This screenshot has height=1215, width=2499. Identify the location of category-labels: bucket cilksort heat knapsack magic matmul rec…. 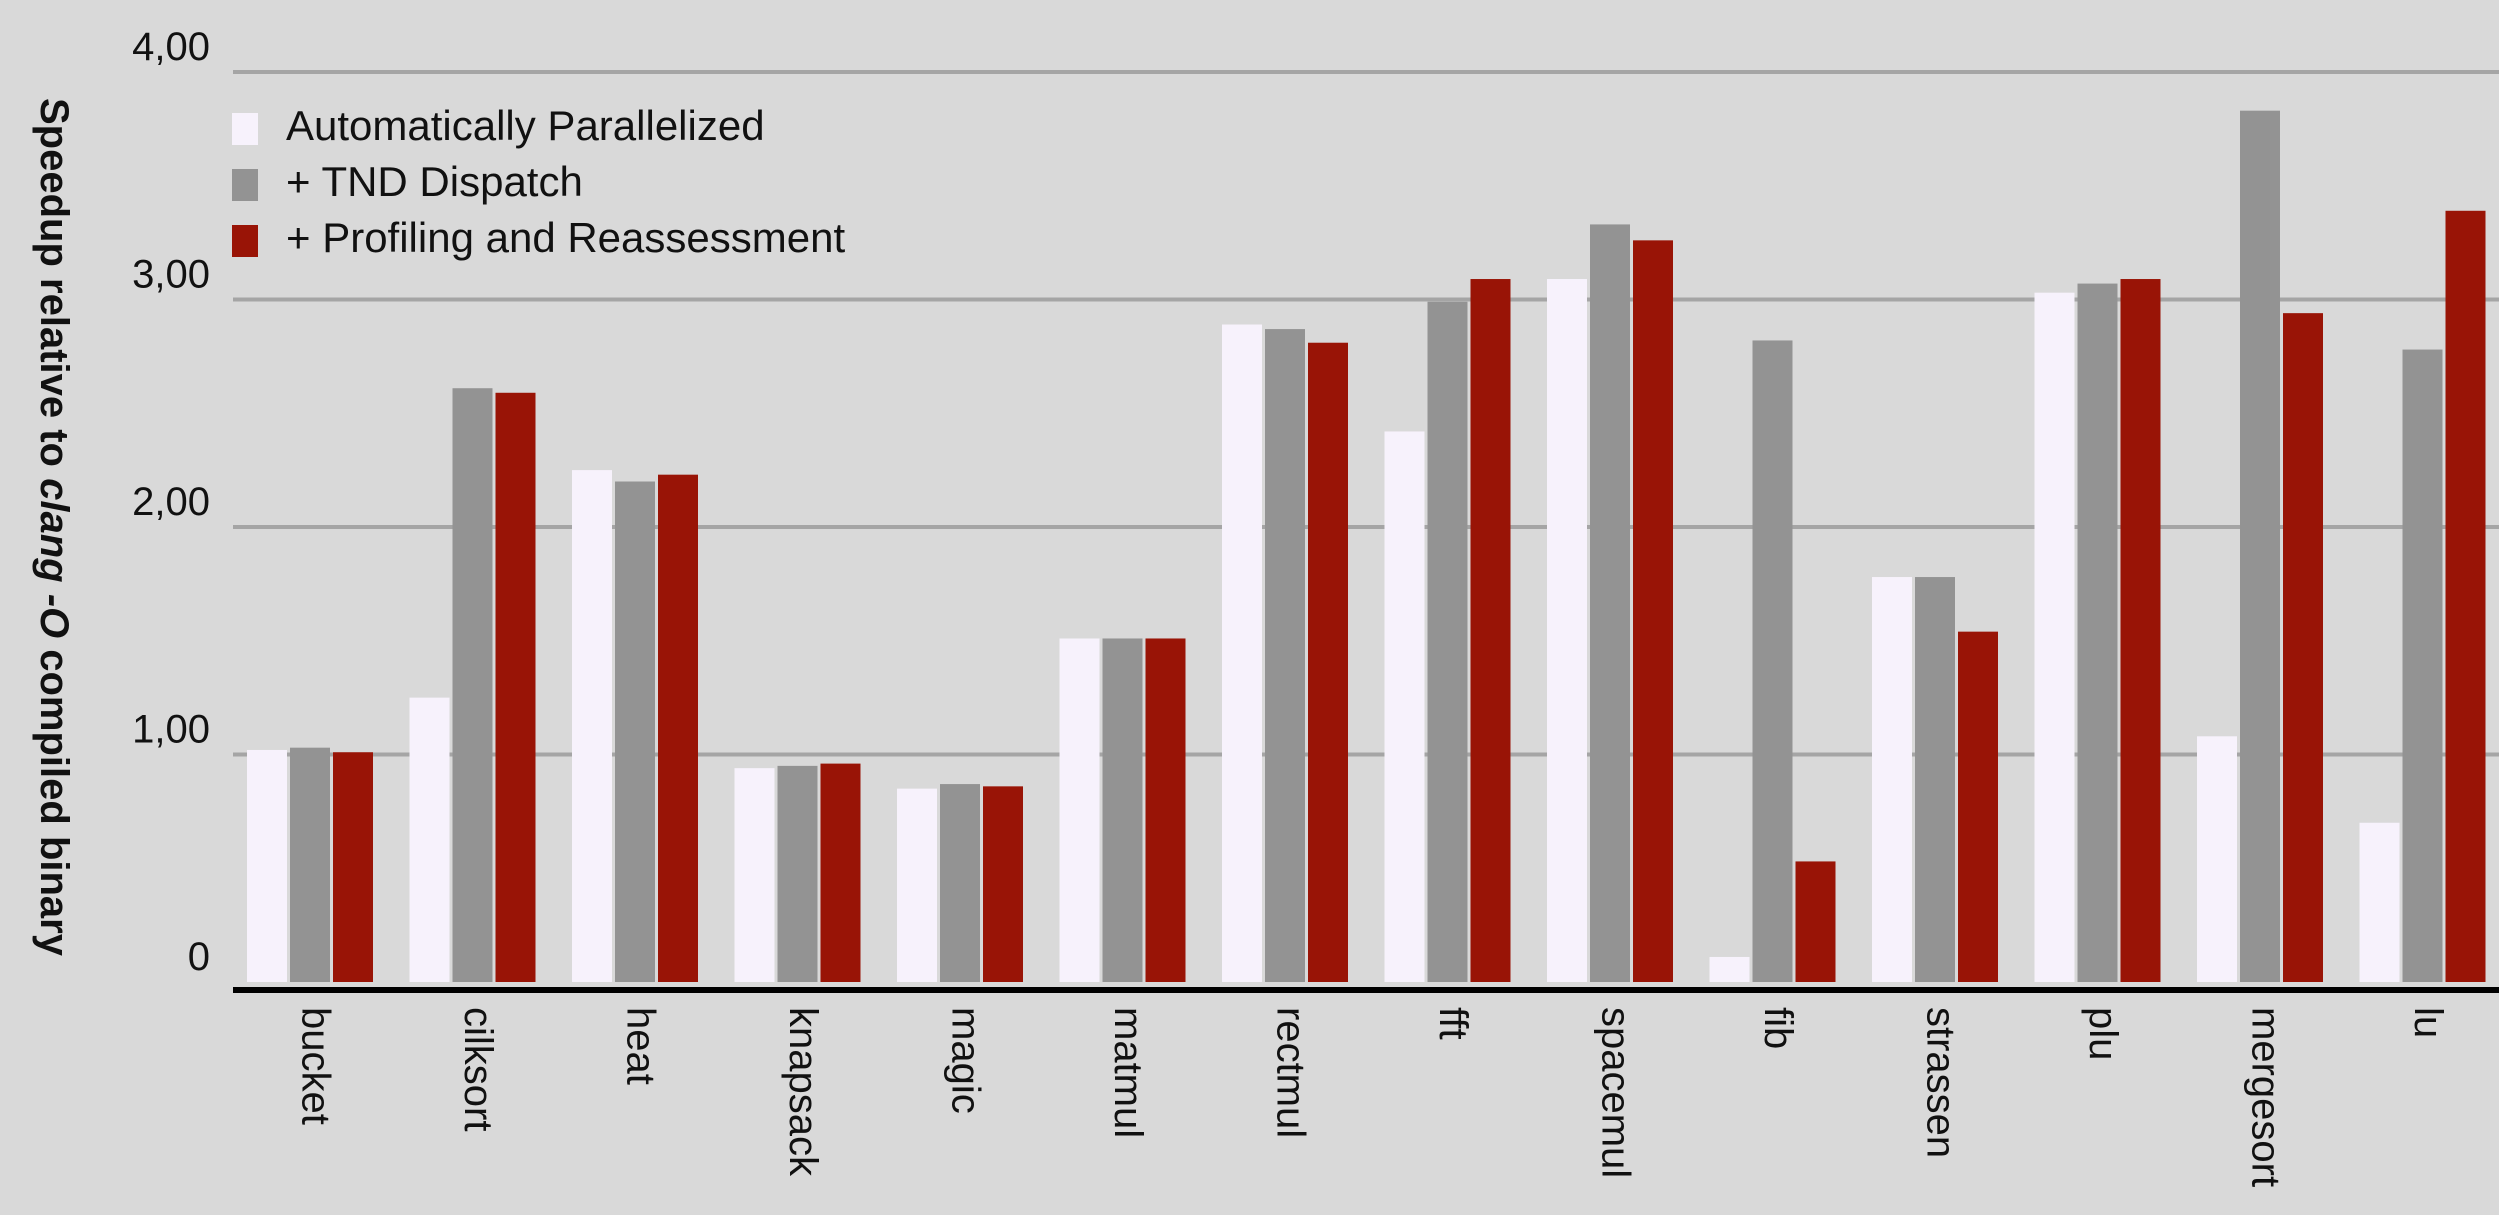
(1371, 1097).